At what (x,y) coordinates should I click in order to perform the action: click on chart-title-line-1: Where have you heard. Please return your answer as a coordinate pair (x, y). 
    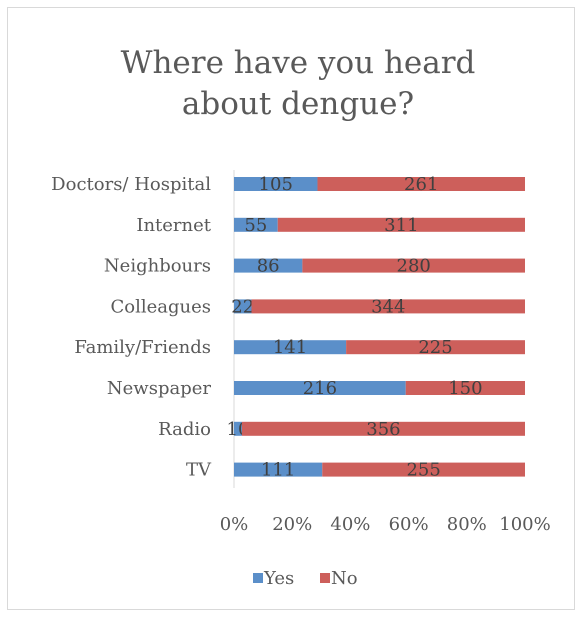
    Looking at the image, I should click on (298, 63).